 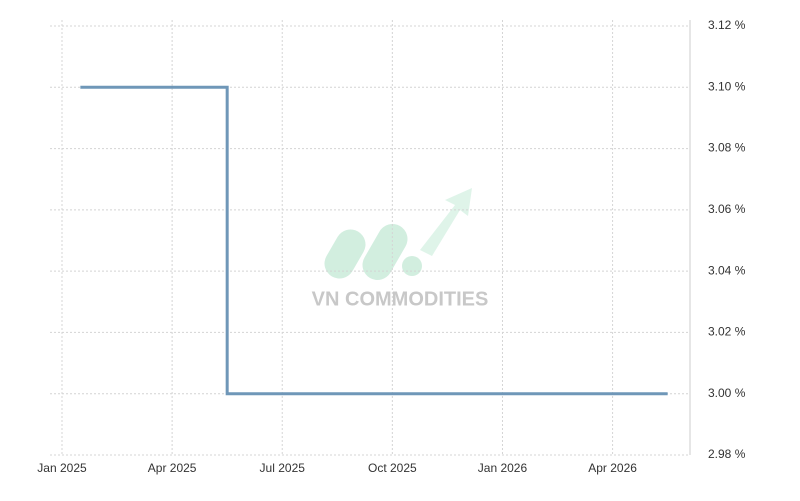 What do you see at coordinates (392, 468) in the screenshot?
I see `x-tick-label: Oct 2025` at bounding box center [392, 468].